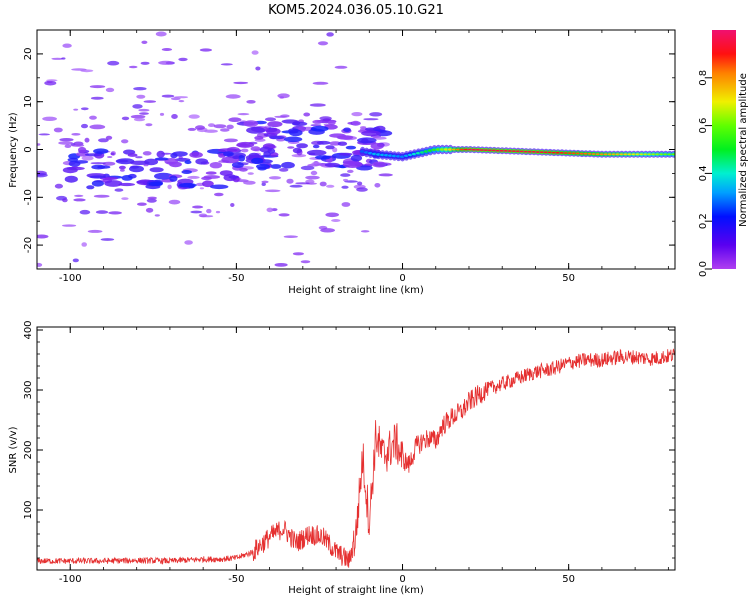 This screenshot has height=600, width=750. I want to click on snr-xtick-label: 50, so click(568, 579).